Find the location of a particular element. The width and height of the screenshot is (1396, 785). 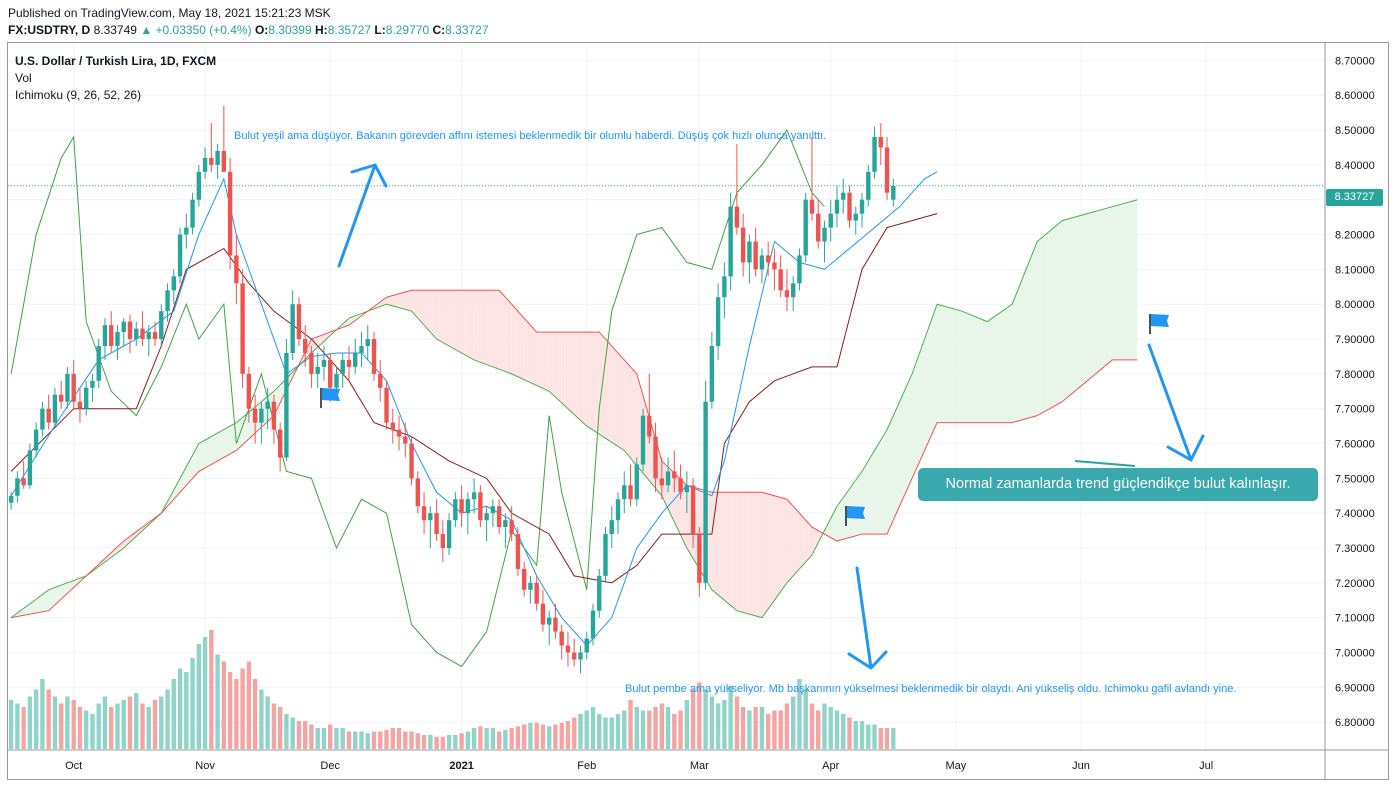

legend-ichimoku: Ichimoku (9, 26, 52, 26) is located at coordinates (78, 95).